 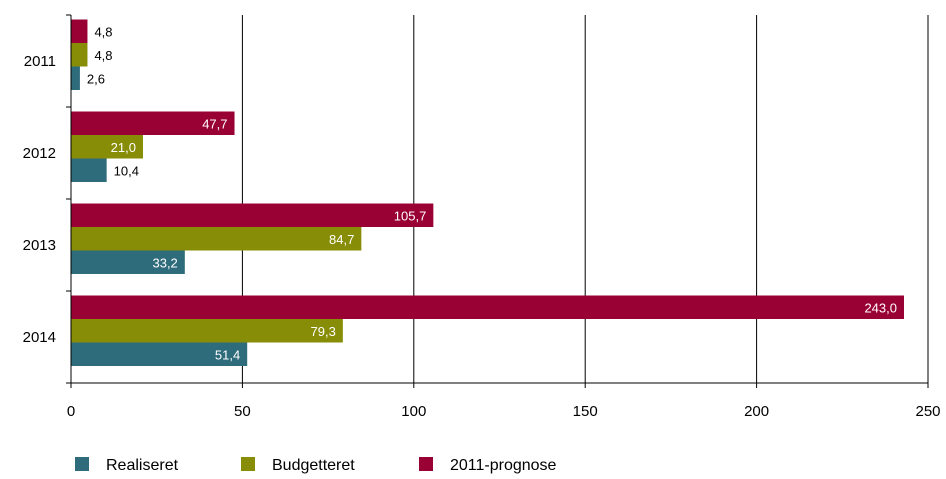 I want to click on bar-2013-budgetteret, so click(x=216, y=239).